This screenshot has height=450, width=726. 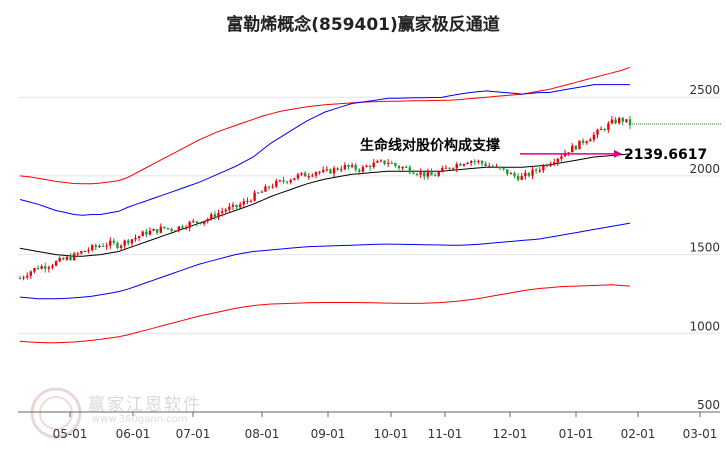 I want to click on x-tick-label-01-01: 01-01, so click(x=576, y=434).